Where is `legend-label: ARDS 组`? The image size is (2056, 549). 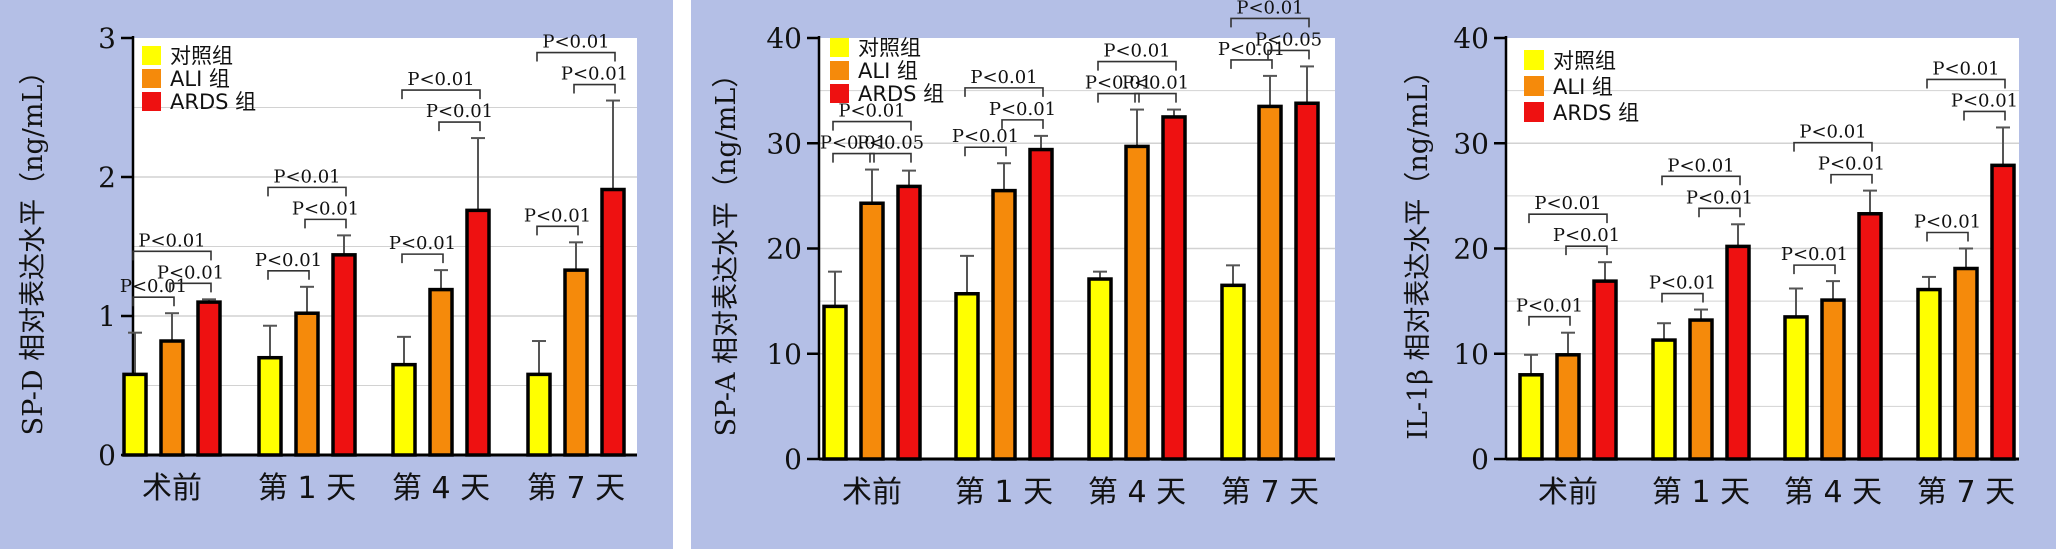 legend-label: ARDS 组 is located at coordinates (213, 102).